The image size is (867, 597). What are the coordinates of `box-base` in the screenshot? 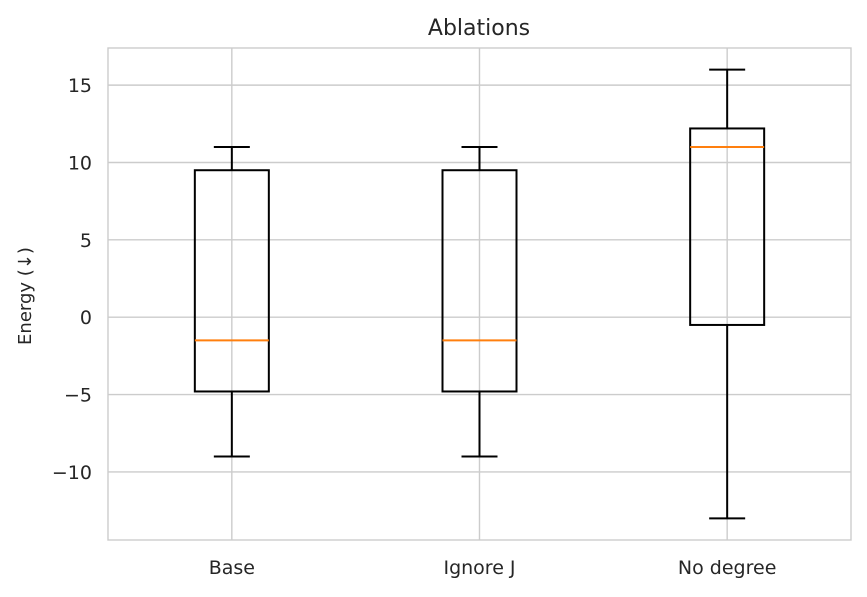 It's located at (231, 302).